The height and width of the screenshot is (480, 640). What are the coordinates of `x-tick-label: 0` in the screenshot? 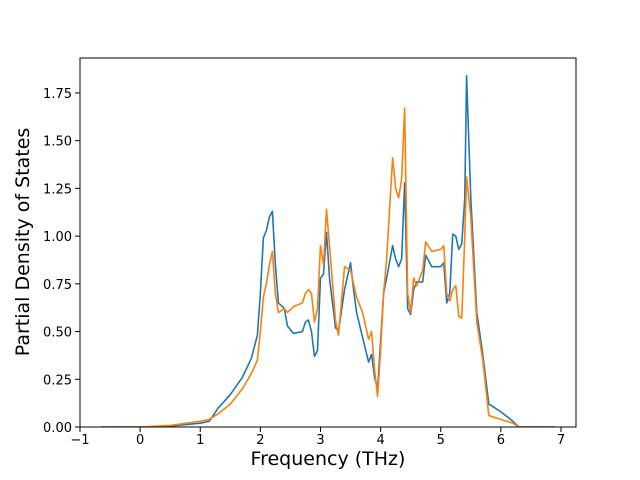 It's located at (140, 440).